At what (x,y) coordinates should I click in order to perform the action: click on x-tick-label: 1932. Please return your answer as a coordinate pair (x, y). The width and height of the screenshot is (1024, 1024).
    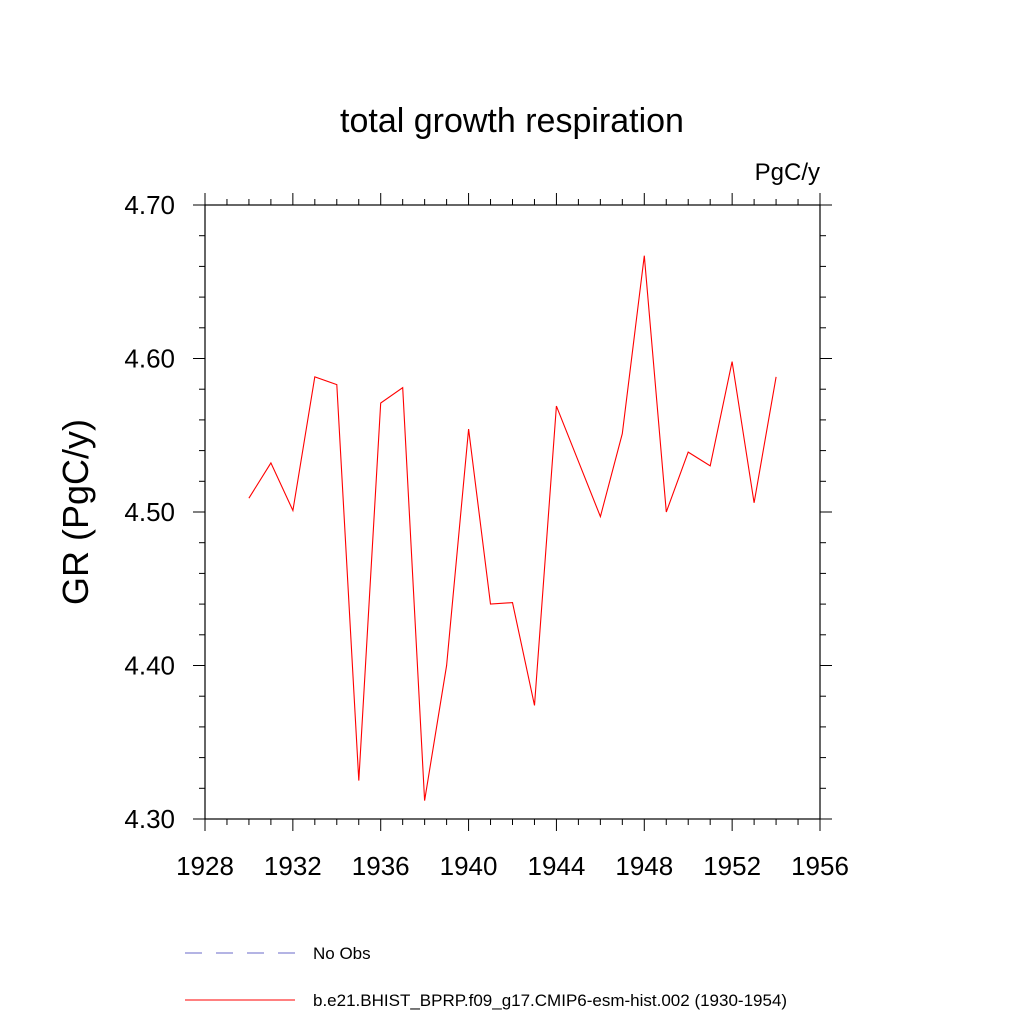
    Looking at the image, I should click on (293, 866).